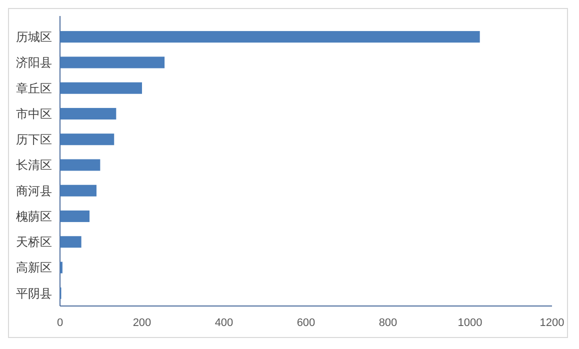 This screenshot has height=349, width=579. Describe the element at coordinates (34, 216) in the screenshot. I see `y-tick-label: 槐荫区` at that location.